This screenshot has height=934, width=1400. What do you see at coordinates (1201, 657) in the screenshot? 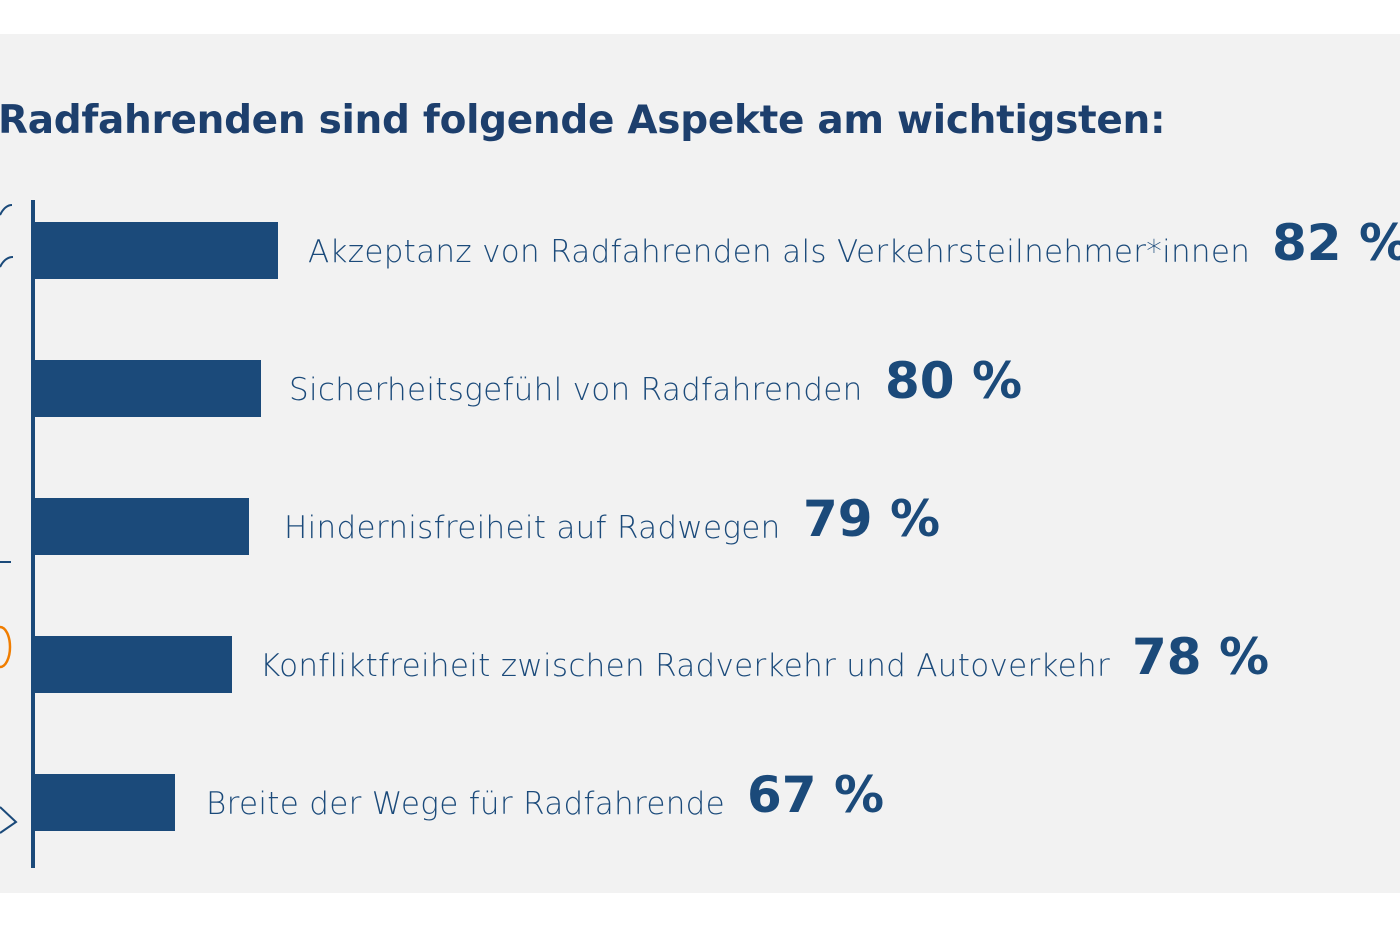
I see `value-label: 78 %` at bounding box center [1201, 657].